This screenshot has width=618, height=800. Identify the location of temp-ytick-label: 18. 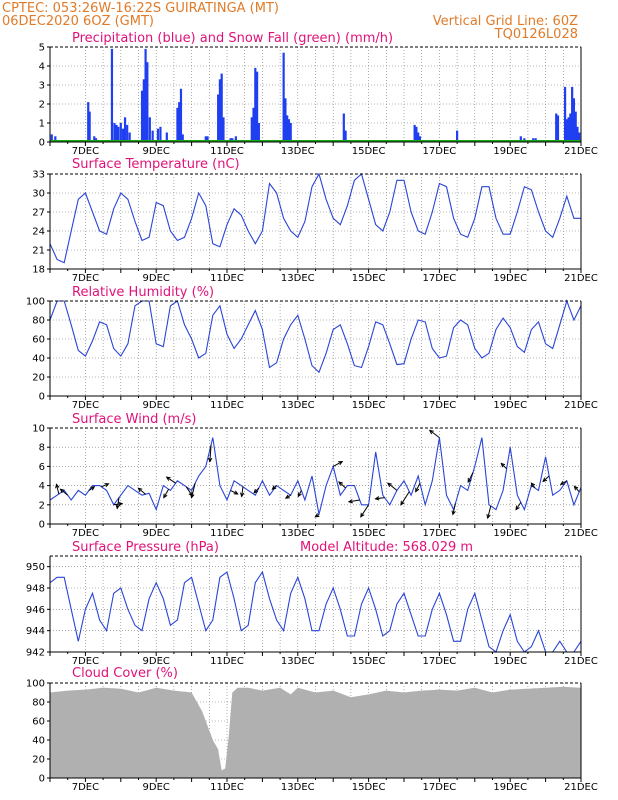
(38, 270).